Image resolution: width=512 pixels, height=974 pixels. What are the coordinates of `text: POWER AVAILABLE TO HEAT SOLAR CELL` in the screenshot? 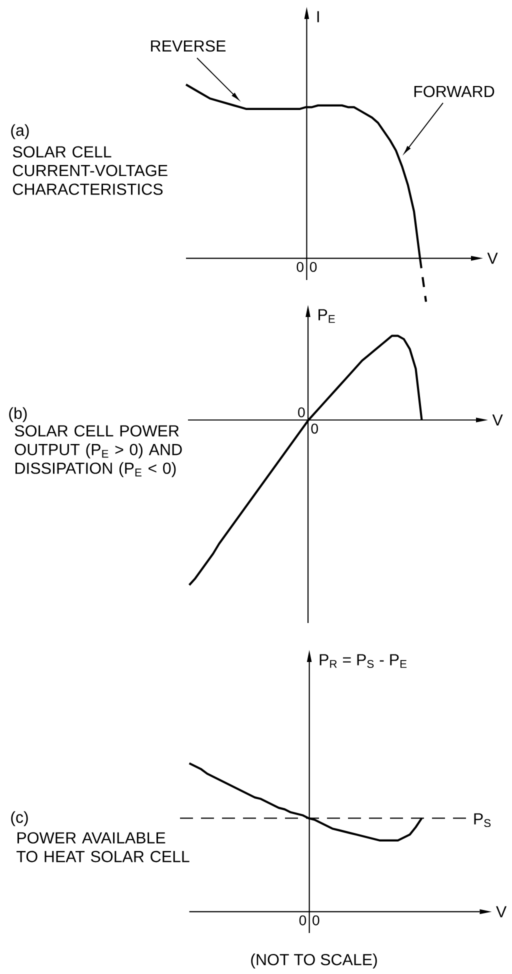 It's located at (103, 847).